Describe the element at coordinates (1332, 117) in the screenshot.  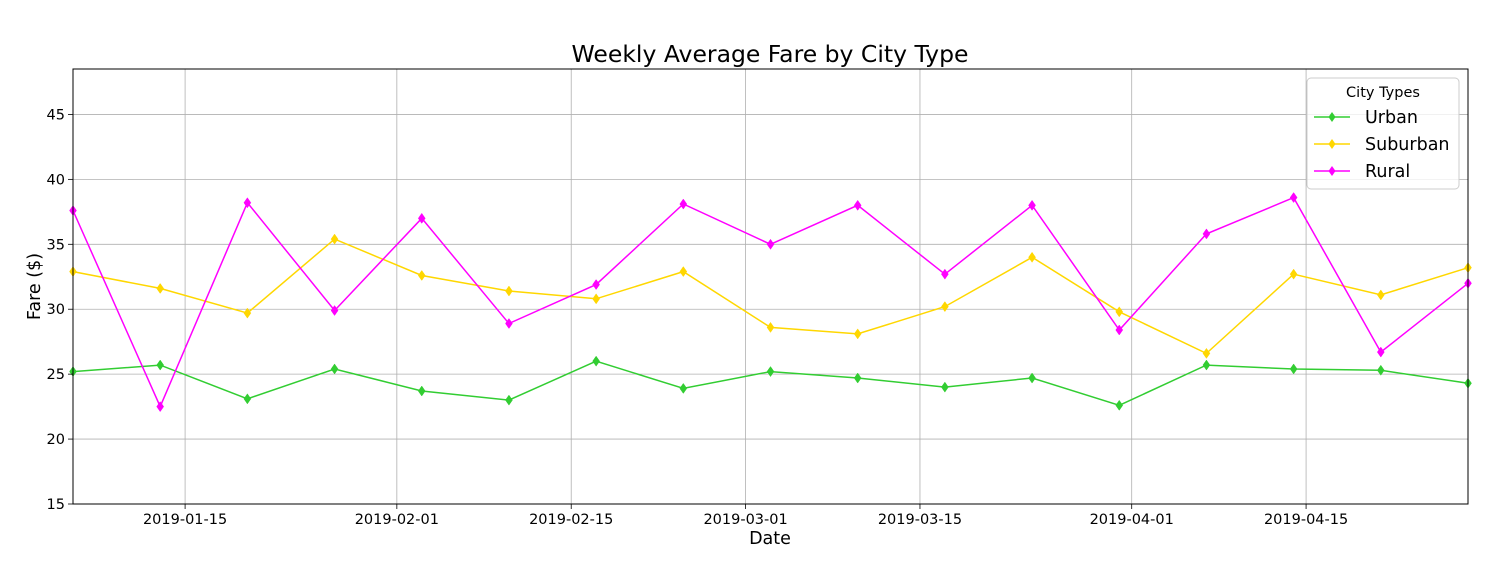
I see `legend-marker-urban` at that location.